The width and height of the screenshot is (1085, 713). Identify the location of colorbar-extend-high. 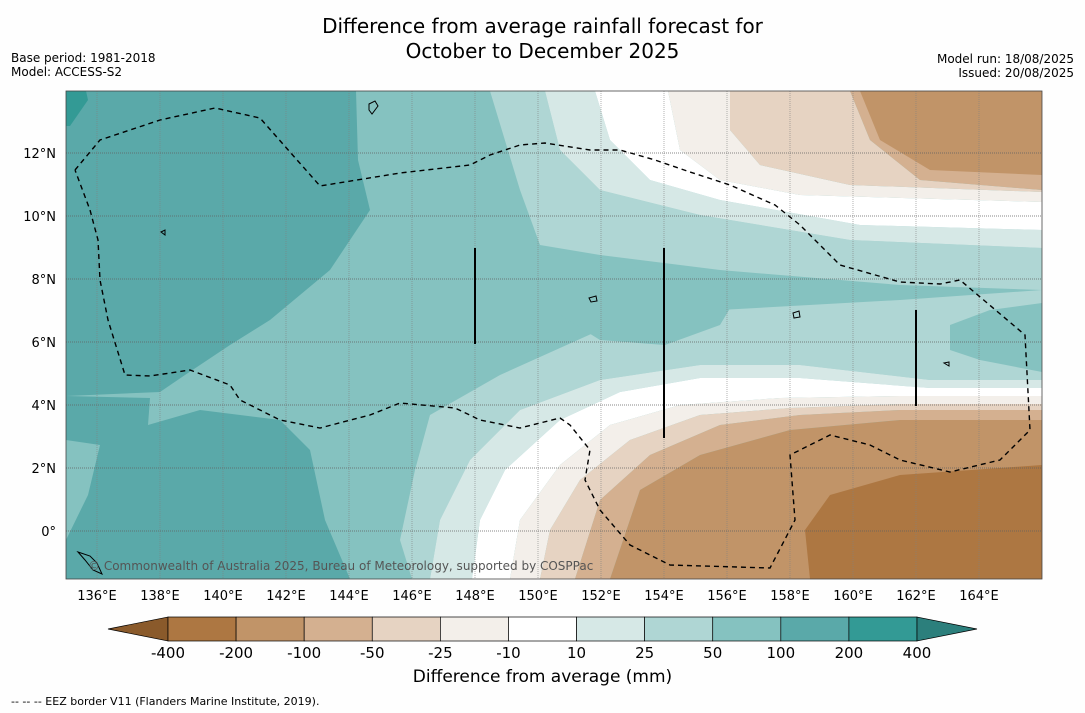
(947, 629).